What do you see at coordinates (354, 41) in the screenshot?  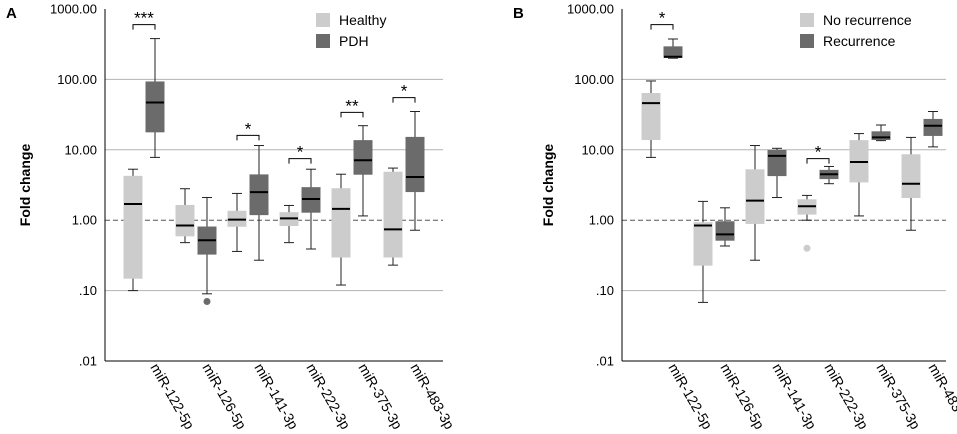 I see `legend-label: PDH` at bounding box center [354, 41].